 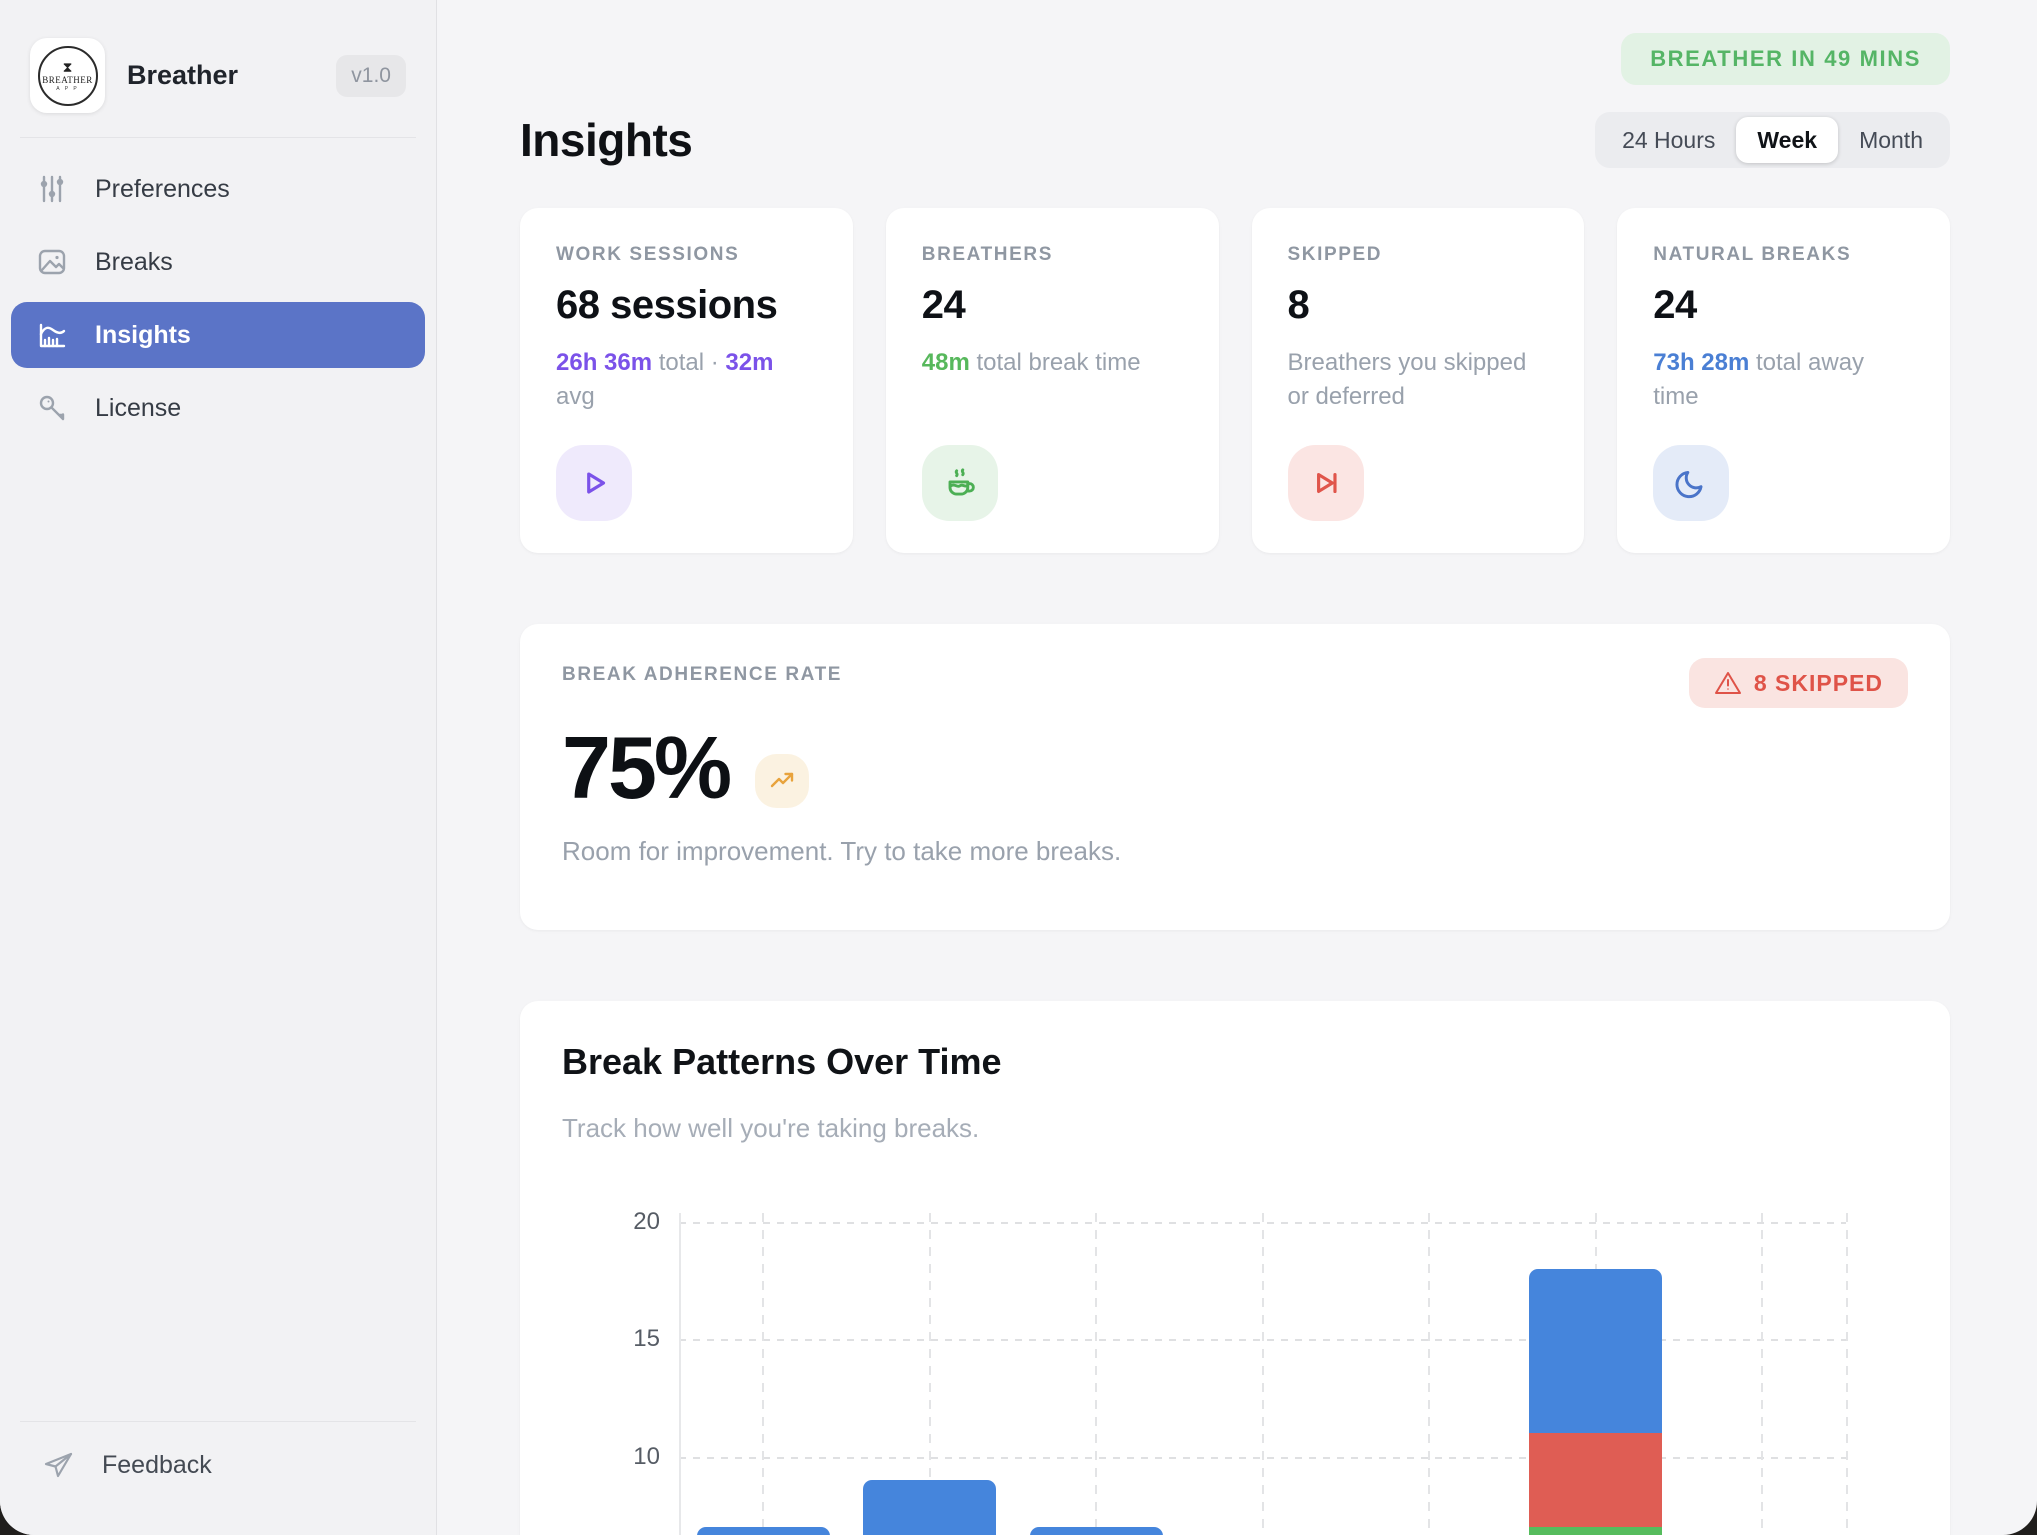 What do you see at coordinates (52, 262) in the screenshot?
I see `image-icon` at bounding box center [52, 262].